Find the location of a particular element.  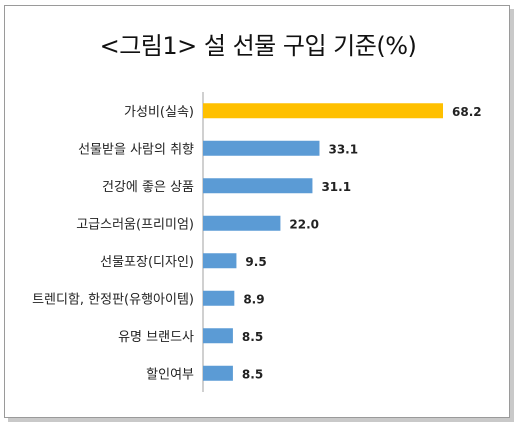

category-label: 가성비(실속) is located at coordinates (159, 112).